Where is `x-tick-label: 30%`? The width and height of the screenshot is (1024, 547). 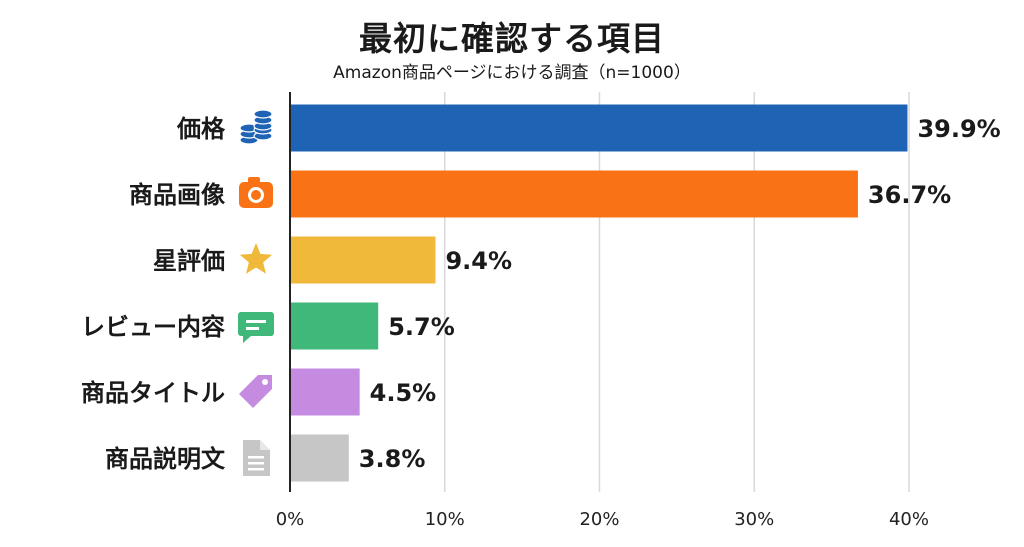
x-tick-label: 30% is located at coordinates (754, 519).